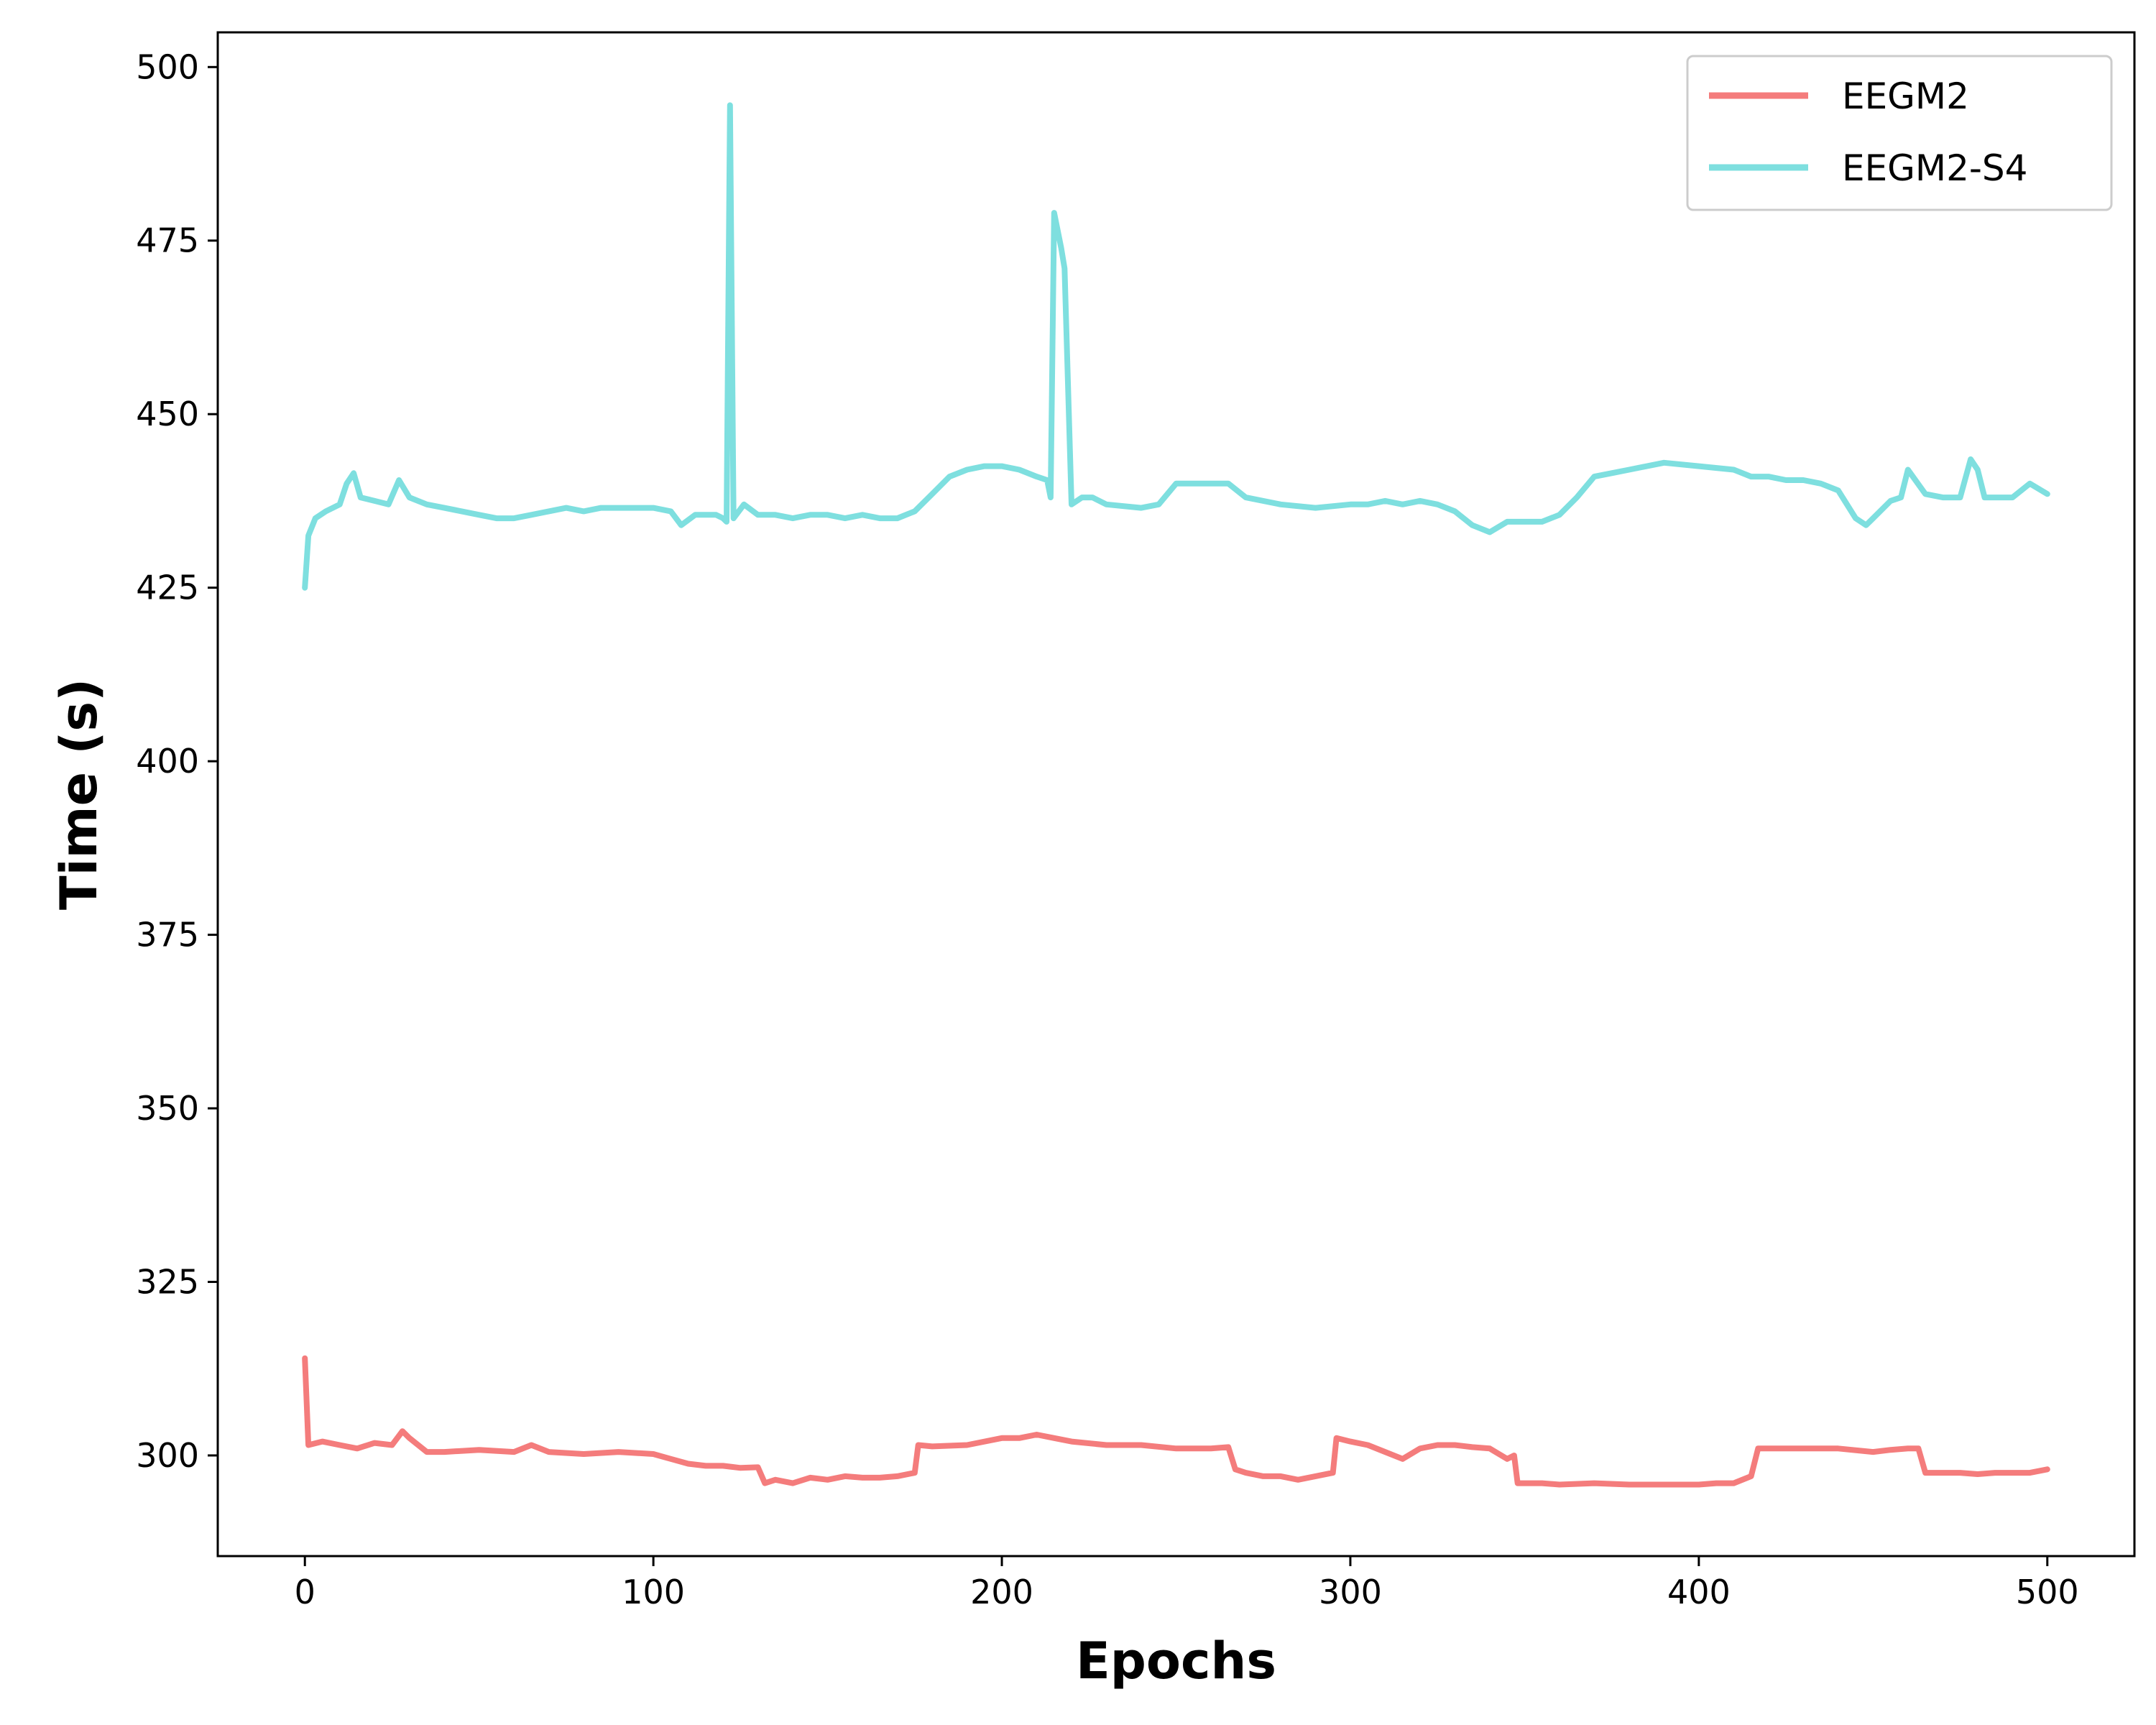  What do you see at coordinates (1699, 1592) in the screenshot?
I see `x-tick-label: 400` at bounding box center [1699, 1592].